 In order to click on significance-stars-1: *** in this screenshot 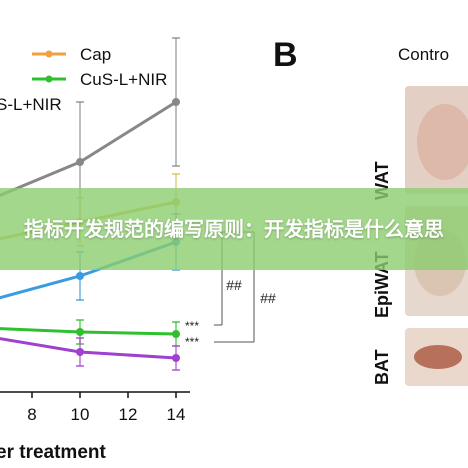, I will do `click(192, 326)`.